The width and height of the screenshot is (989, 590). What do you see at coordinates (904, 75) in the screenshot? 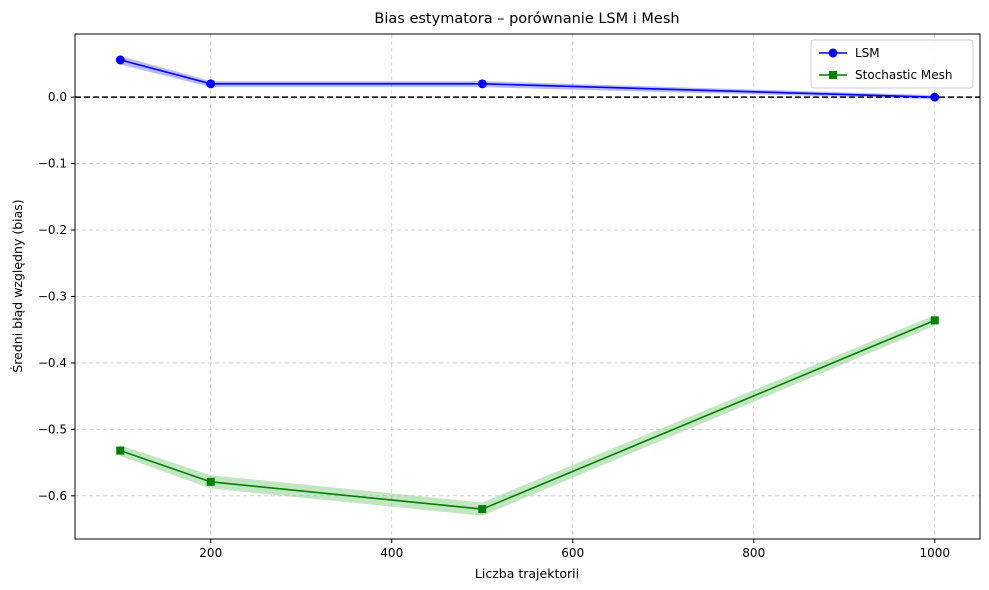
I see `legend-label-stochastic-mesh: Stochastic Mesh` at bounding box center [904, 75].